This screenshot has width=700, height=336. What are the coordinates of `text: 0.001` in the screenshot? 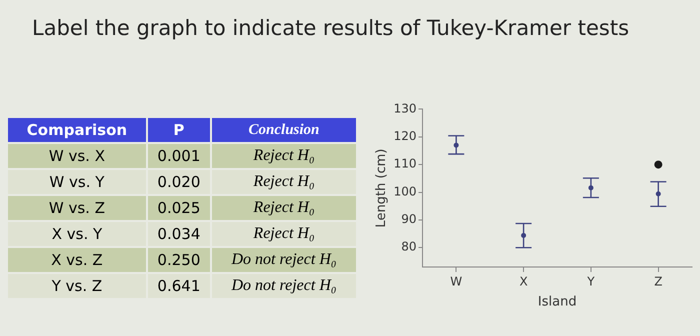 It's located at (179, 156).